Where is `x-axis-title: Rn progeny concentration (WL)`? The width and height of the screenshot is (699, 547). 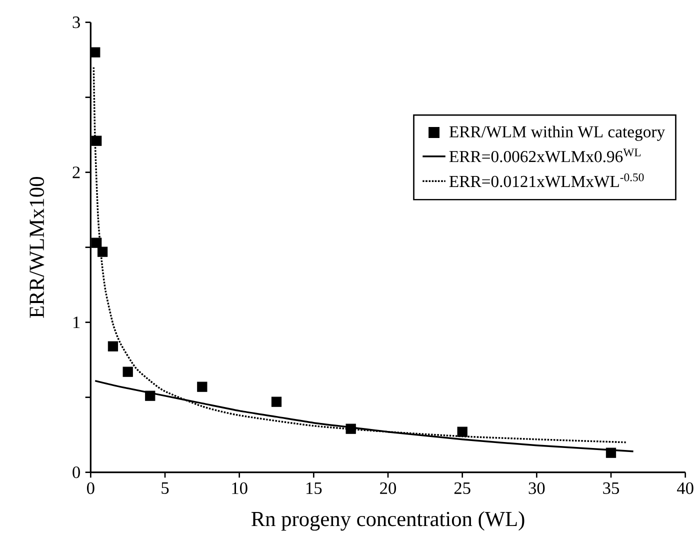 x-axis-title: Rn progeny concentration (WL) is located at coordinates (387, 521).